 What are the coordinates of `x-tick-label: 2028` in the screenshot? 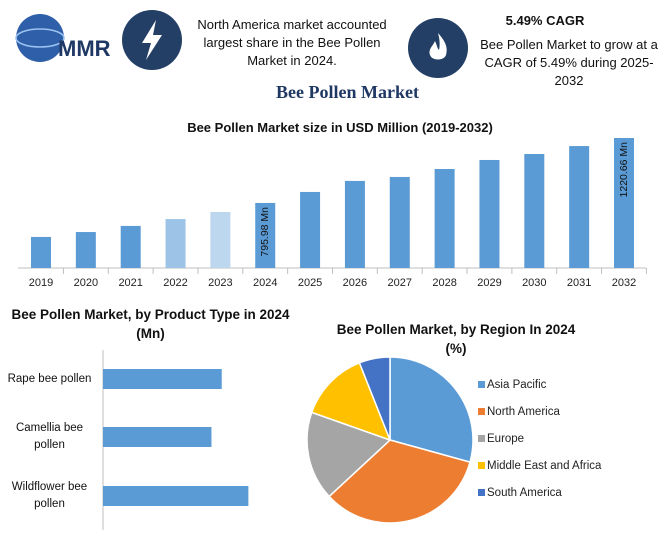 It's located at (444, 283).